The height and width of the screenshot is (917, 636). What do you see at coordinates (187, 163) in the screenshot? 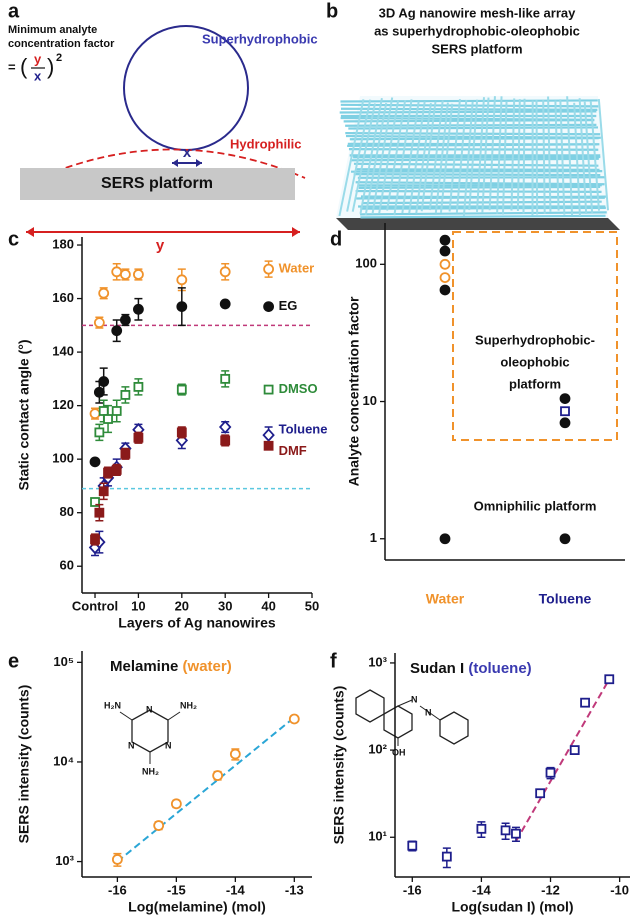
I see `arrow-head` at bounding box center [187, 163].